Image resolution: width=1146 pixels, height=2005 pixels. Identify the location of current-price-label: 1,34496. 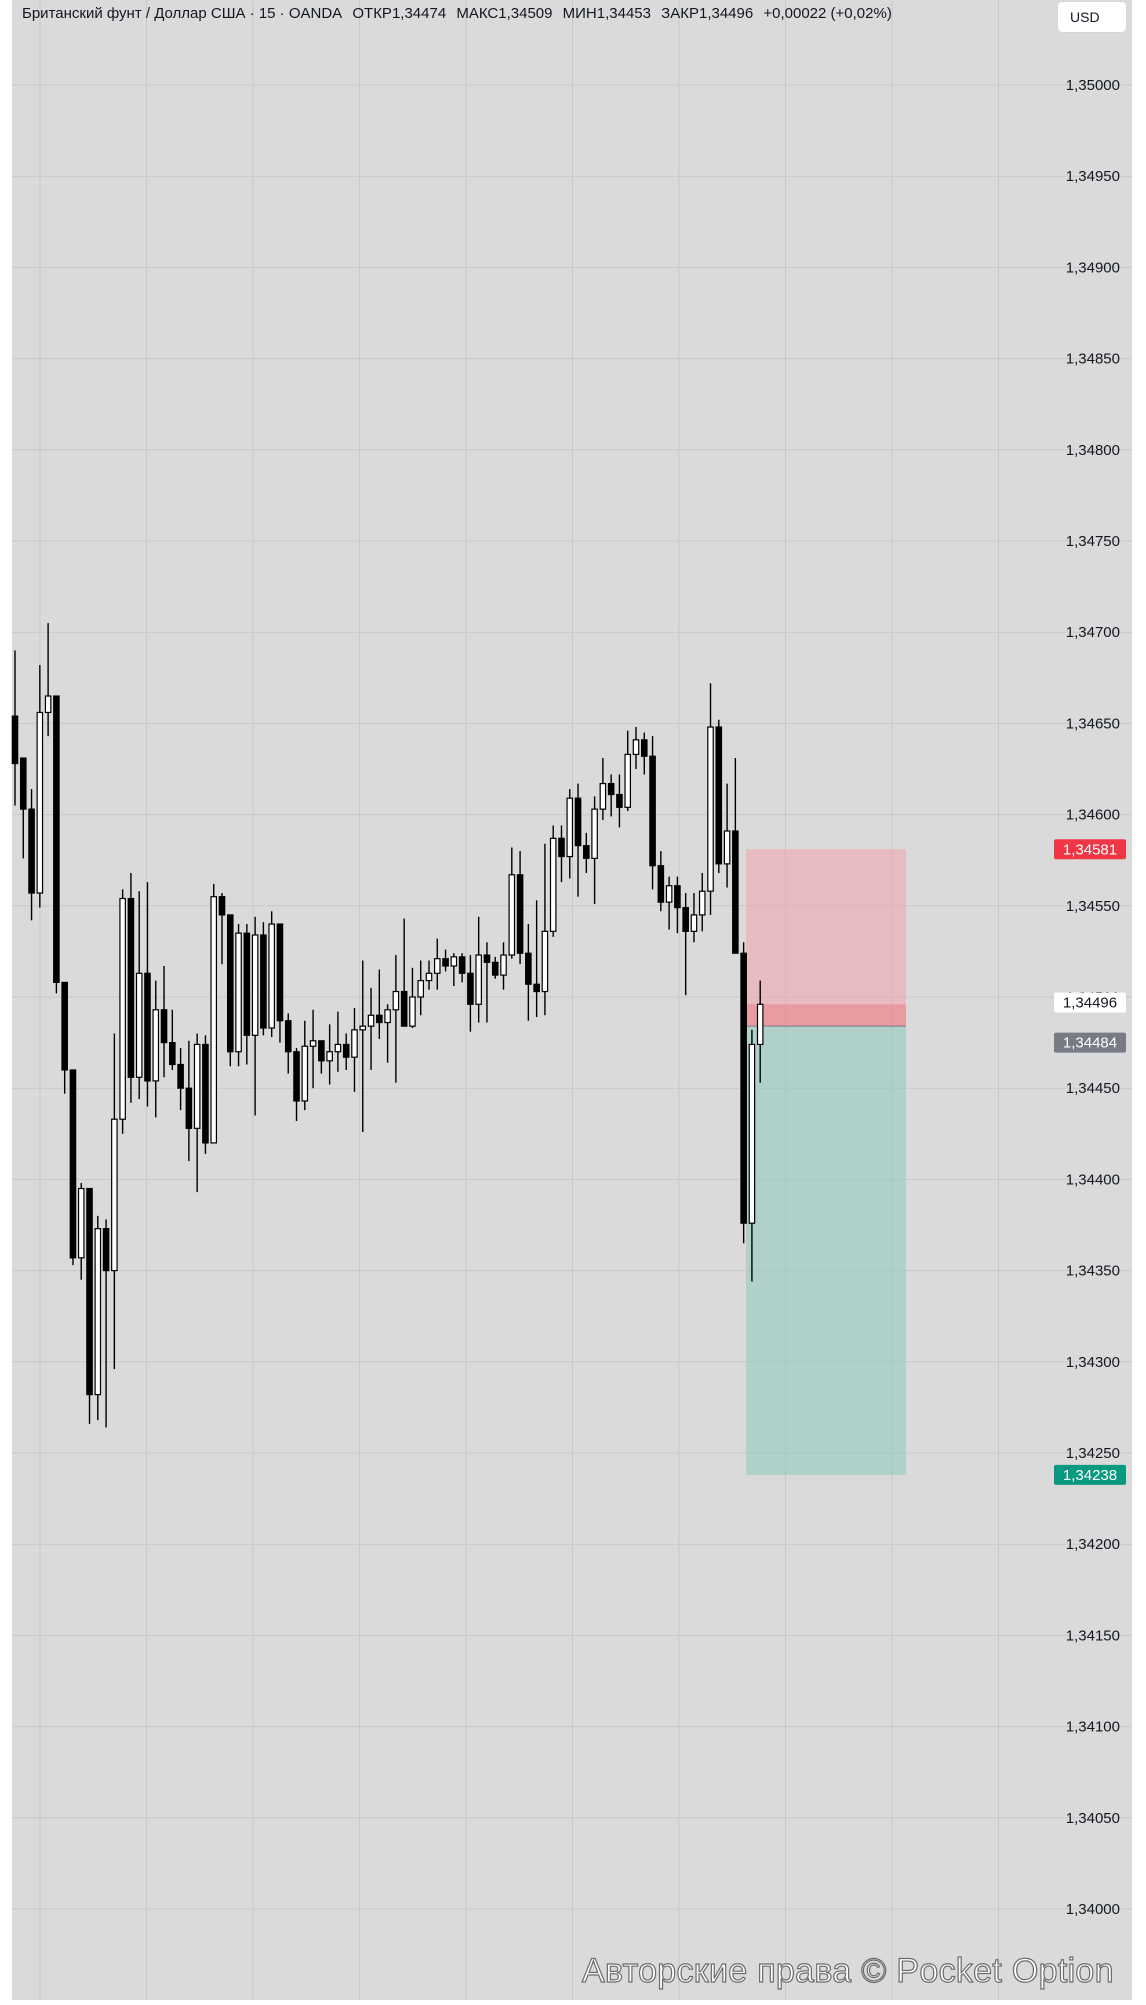
(1090, 1002).